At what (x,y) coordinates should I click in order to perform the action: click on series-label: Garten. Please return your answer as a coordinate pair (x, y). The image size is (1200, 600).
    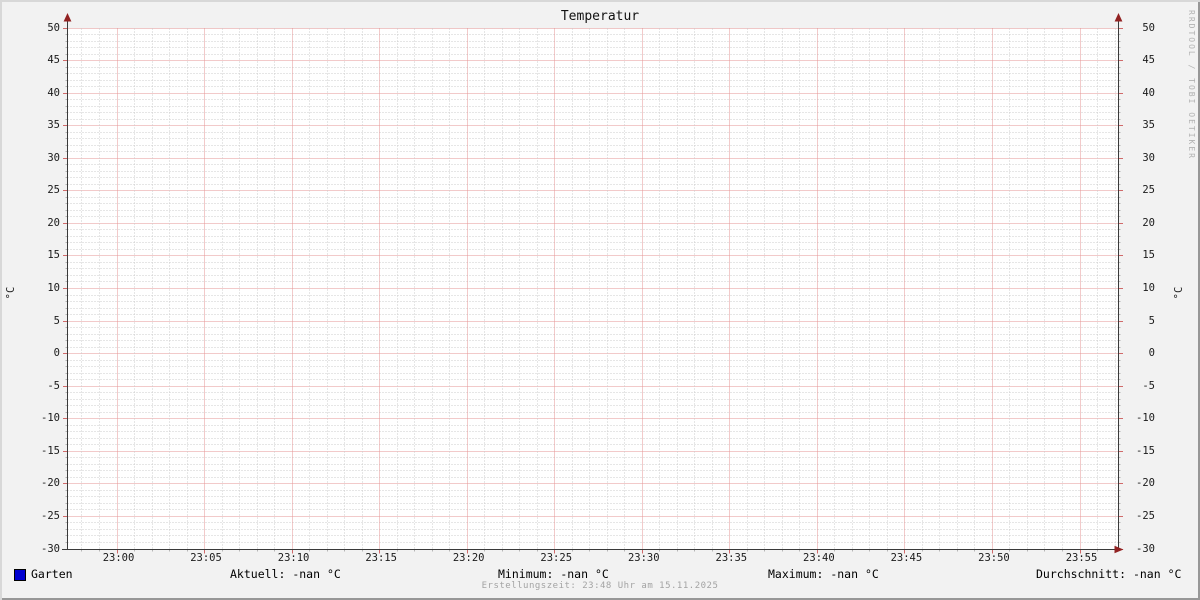
    Looking at the image, I should click on (52, 574).